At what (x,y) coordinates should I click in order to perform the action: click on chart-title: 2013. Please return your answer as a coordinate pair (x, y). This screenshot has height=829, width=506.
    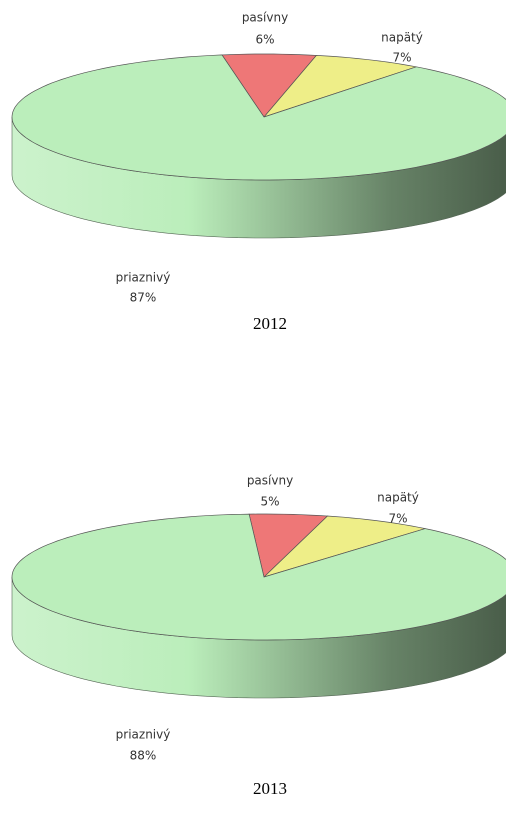
    Looking at the image, I should click on (270, 788).